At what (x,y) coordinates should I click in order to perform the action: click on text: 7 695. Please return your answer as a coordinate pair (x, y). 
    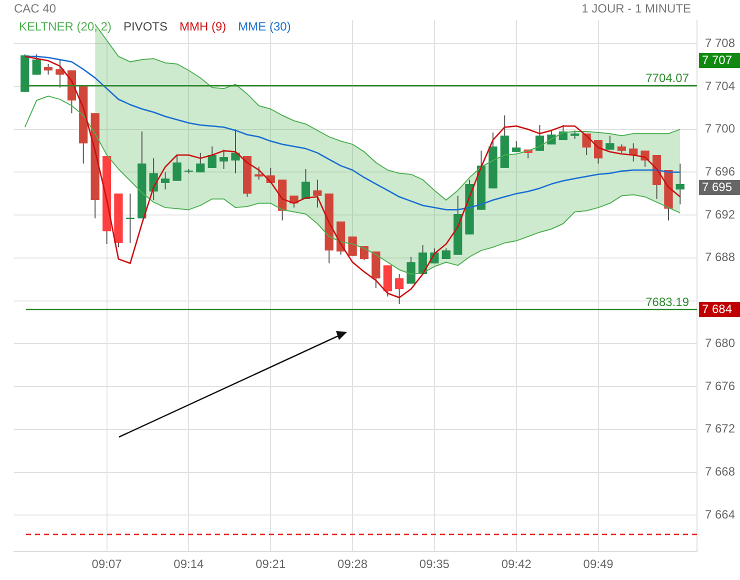
    Looking at the image, I should click on (717, 187).